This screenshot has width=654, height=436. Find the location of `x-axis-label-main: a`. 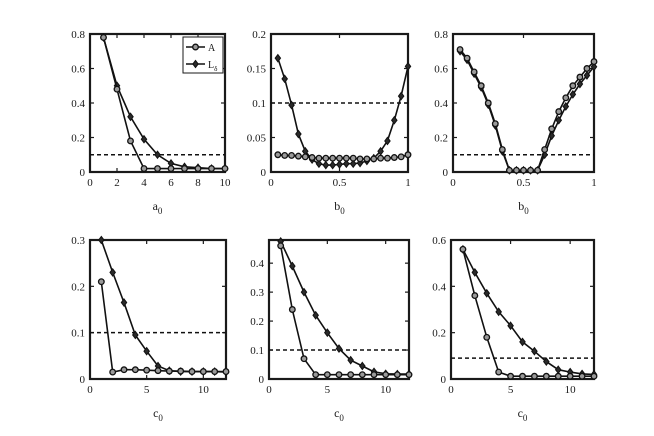

x-axis-label-main: a is located at coordinates (156, 206).